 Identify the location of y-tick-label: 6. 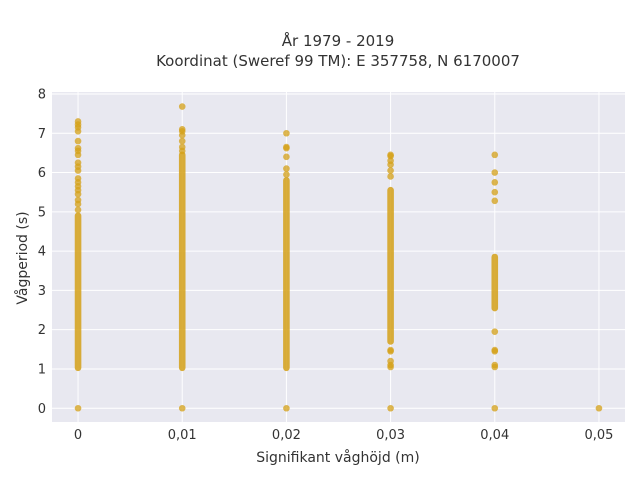
(42, 173).